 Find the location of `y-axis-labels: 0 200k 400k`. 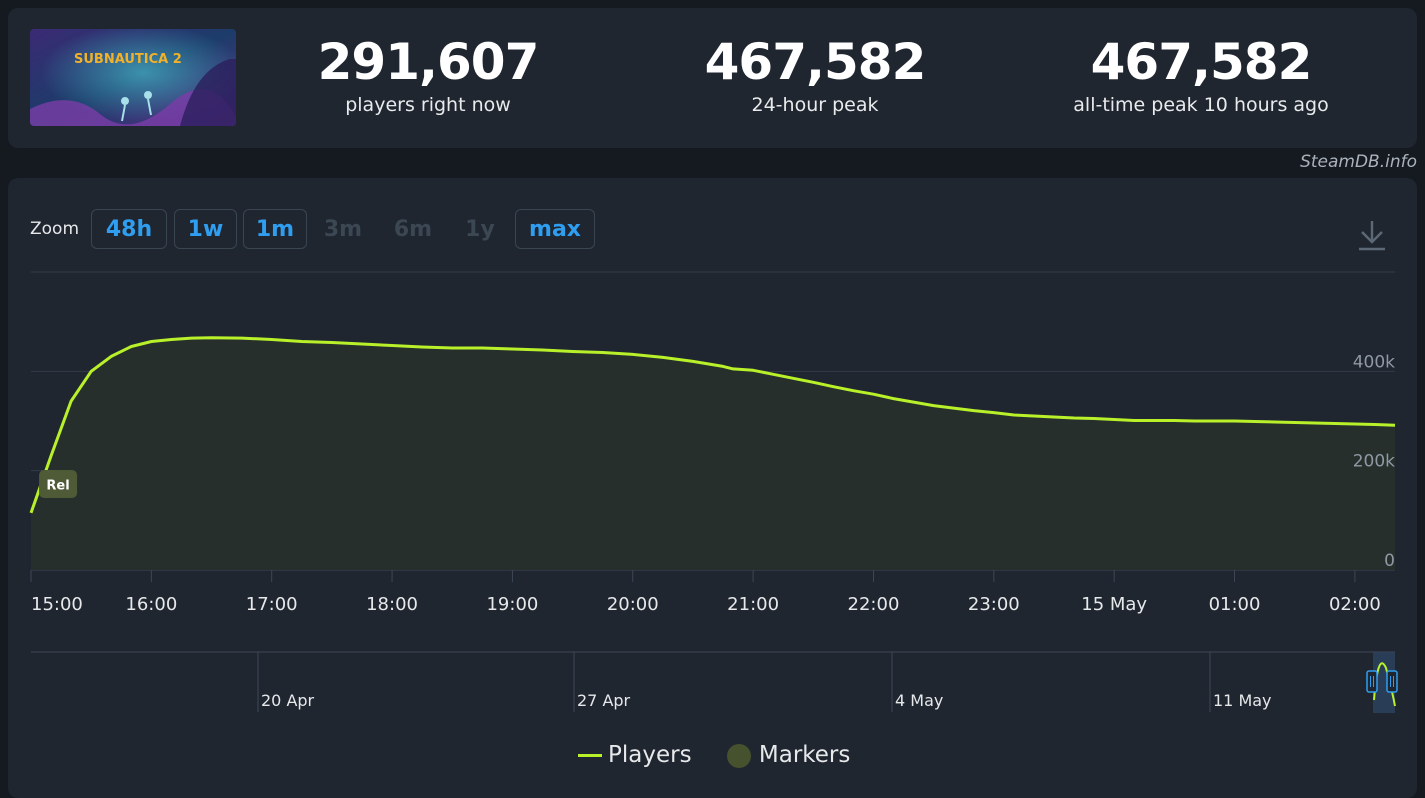

y-axis-labels: 0 200k 400k is located at coordinates (1374, 461).